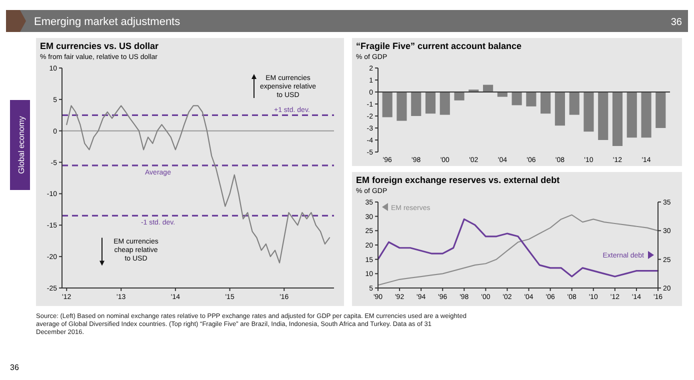  What do you see at coordinates (21, 145) in the screenshot?
I see `text: Global economy` at bounding box center [21, 145].